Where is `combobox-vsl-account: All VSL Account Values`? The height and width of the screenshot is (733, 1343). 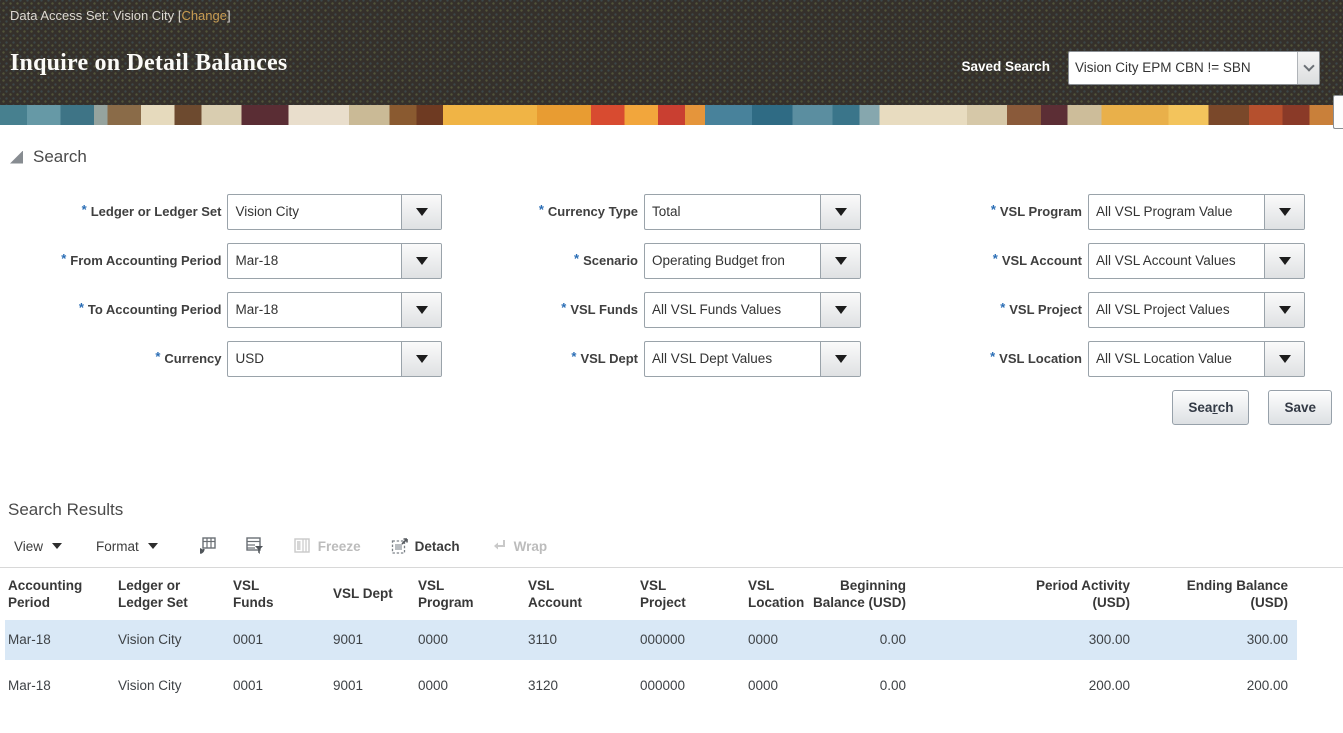
combobox-vsl-account: All VSL Account Values is located at coordinates (1196, 261).